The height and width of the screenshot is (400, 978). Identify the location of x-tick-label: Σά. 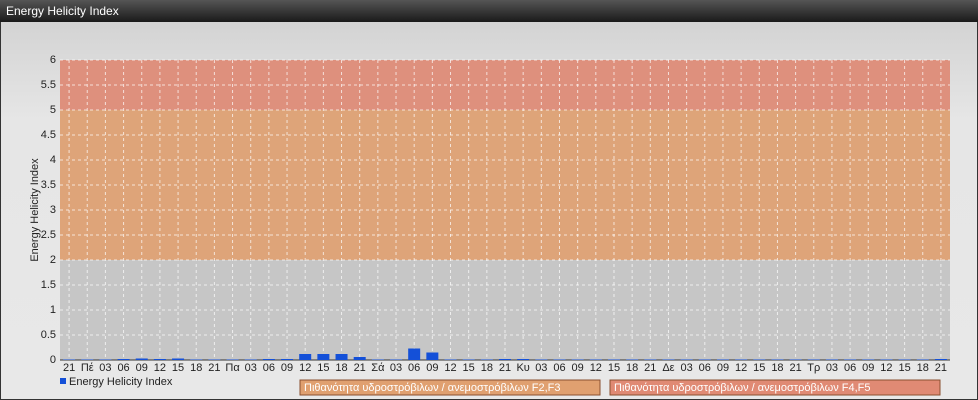
(378, 368).